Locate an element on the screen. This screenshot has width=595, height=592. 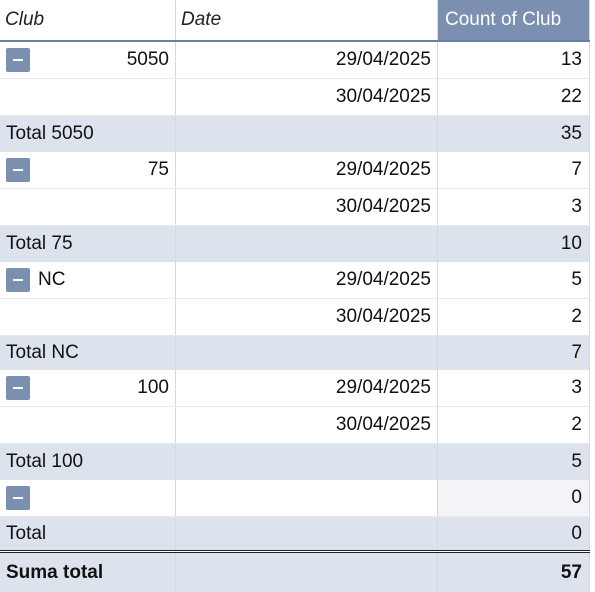
table-row: 100 29/04/2025 3 is located at coordinates (295, 388).